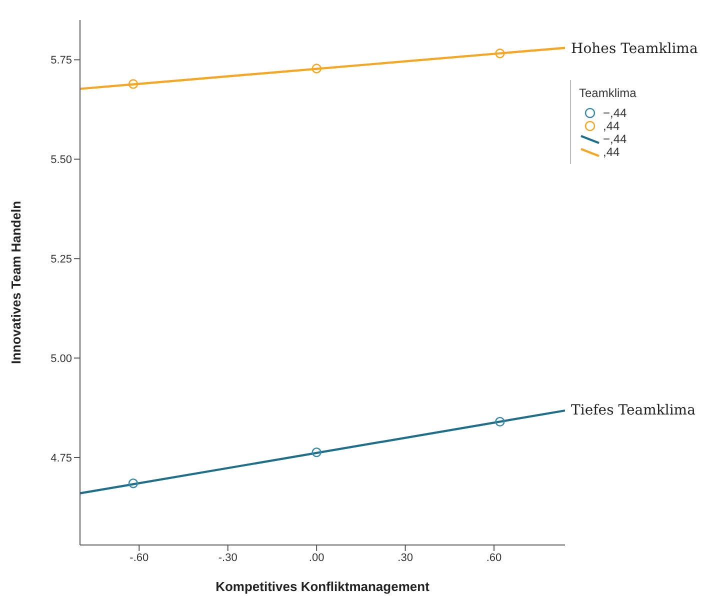 The image size is (705, 596). What do you see at coordinates (323, 586) in the screenshot?
I see `x-axis-title: Kompetitives Konfliktmanagement` at bounding box center [323, 586].